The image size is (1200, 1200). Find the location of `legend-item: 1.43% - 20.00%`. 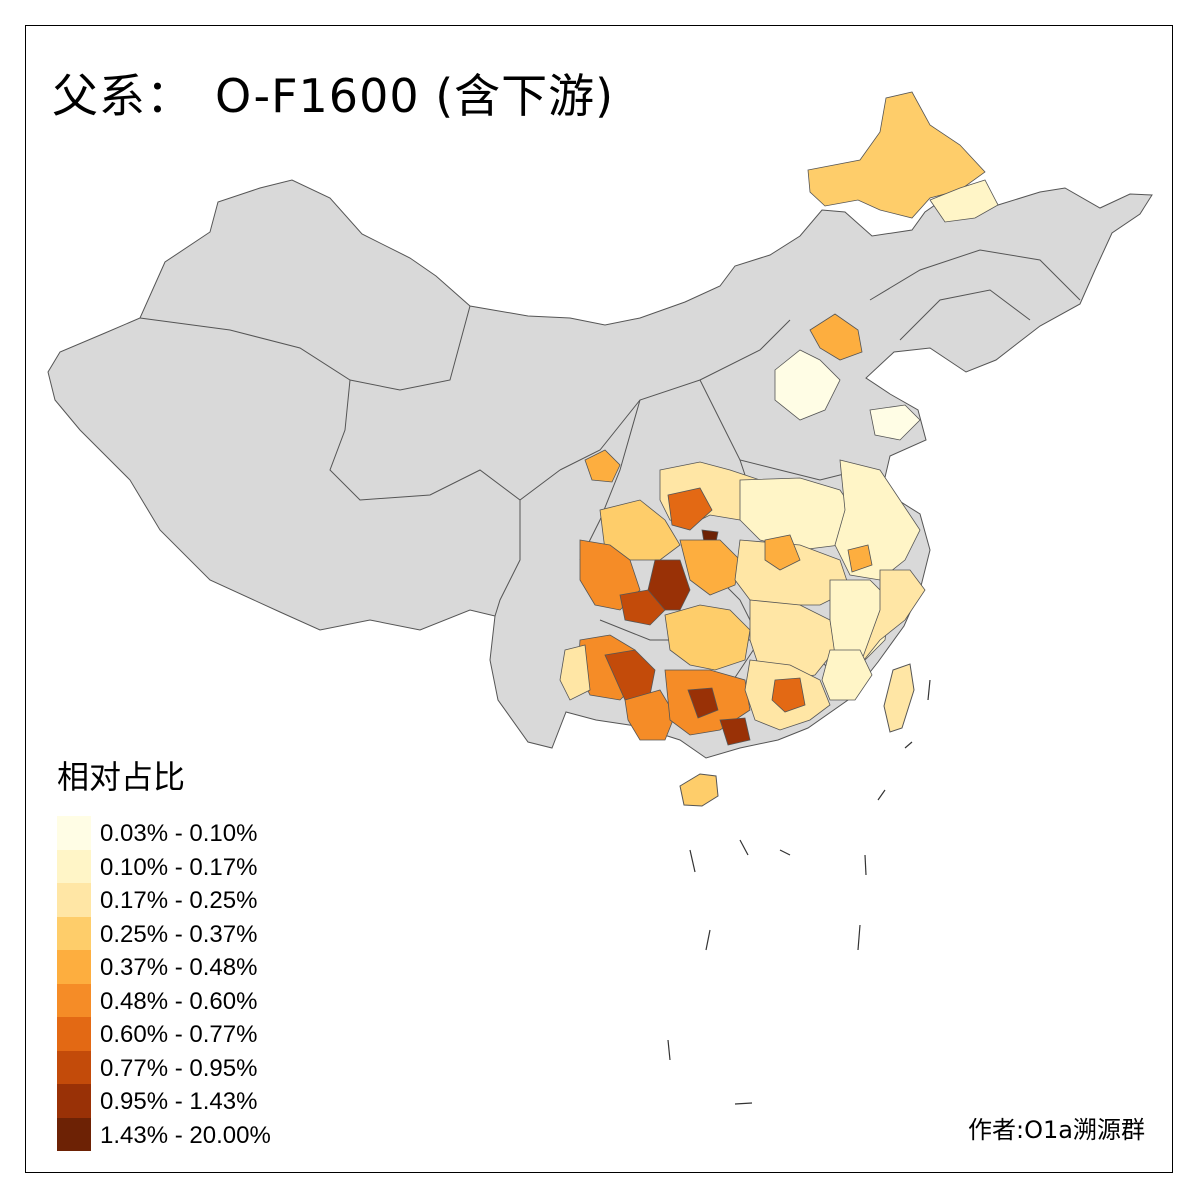

legend-item: 1.43% - 20.00% is located at coordinates (164, 1134).